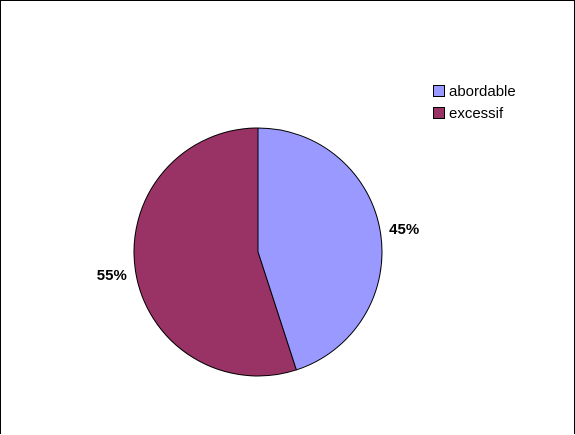 The image size is (575, 435). I want to click on legend-item-excessif: excessif, so click(474, 113).